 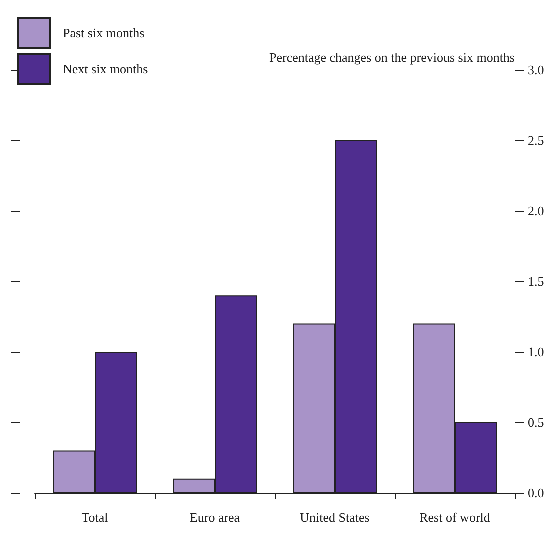 What do you see at coordinates (455, 517) in the screenshot?
I see `x-tick-label: Rest of world` at bounding box center [455, 517].